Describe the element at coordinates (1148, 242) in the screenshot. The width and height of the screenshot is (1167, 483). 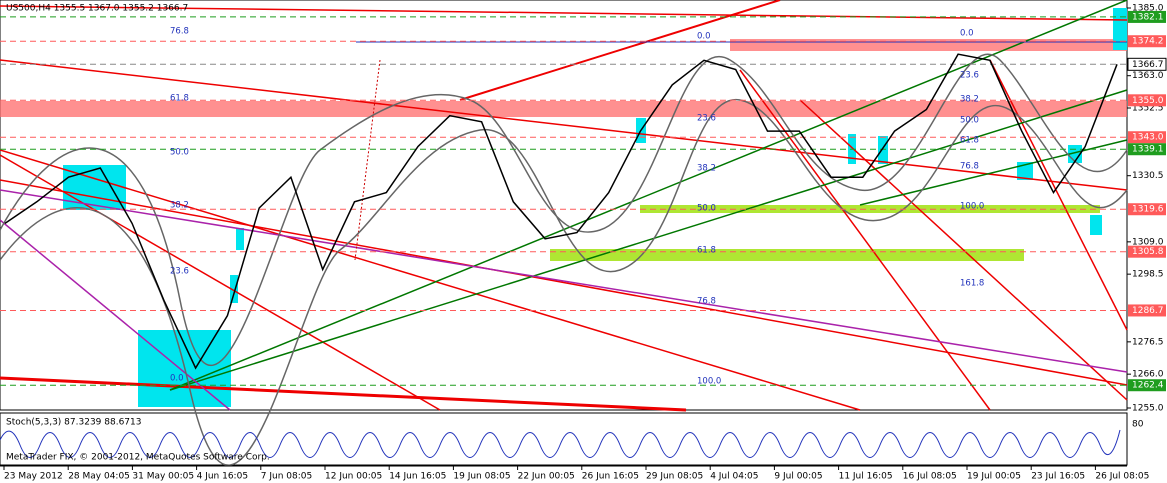
I see `y-tick-label: 1309.0` at that location.